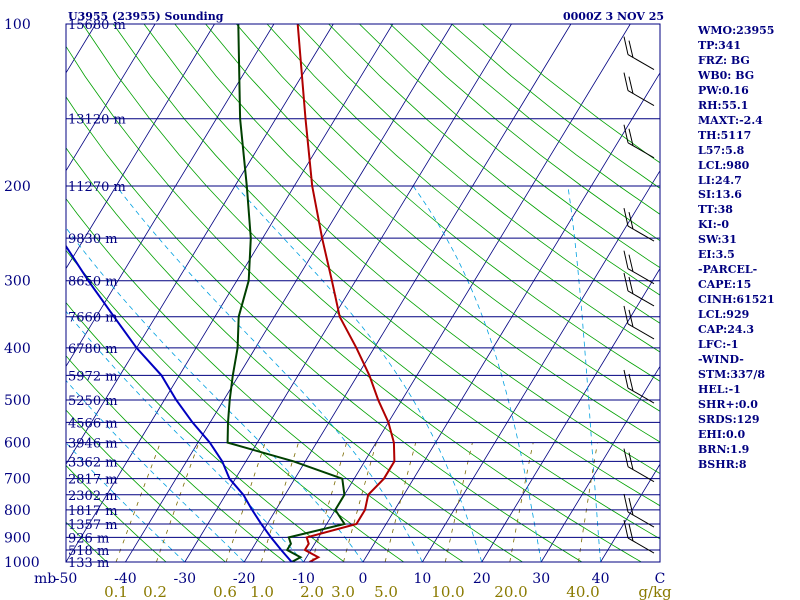  What do you see at coordinates (718, 345) in the screenshot?
I see `index-item: LFC:-1` at bounding box center [718, 345].